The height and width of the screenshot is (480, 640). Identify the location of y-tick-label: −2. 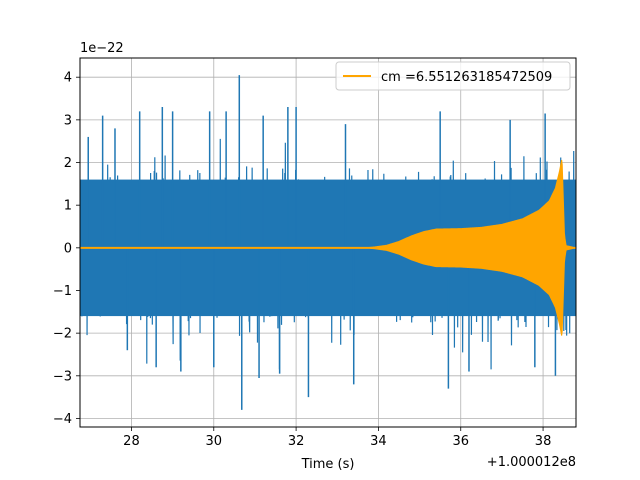
(62, 334).